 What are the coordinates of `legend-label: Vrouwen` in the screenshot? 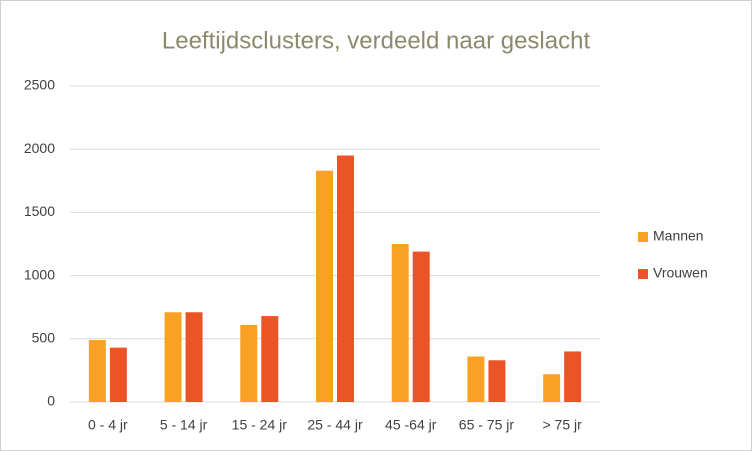 It's located at (680, 273).